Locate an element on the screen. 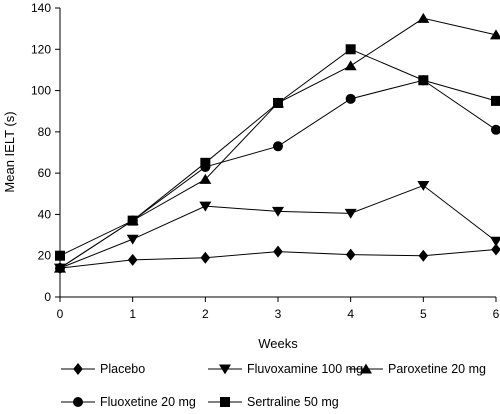 This screenshot has width=500, height=414. legend-item: Sertraline 50 mg is located at coordinates (273, 402).